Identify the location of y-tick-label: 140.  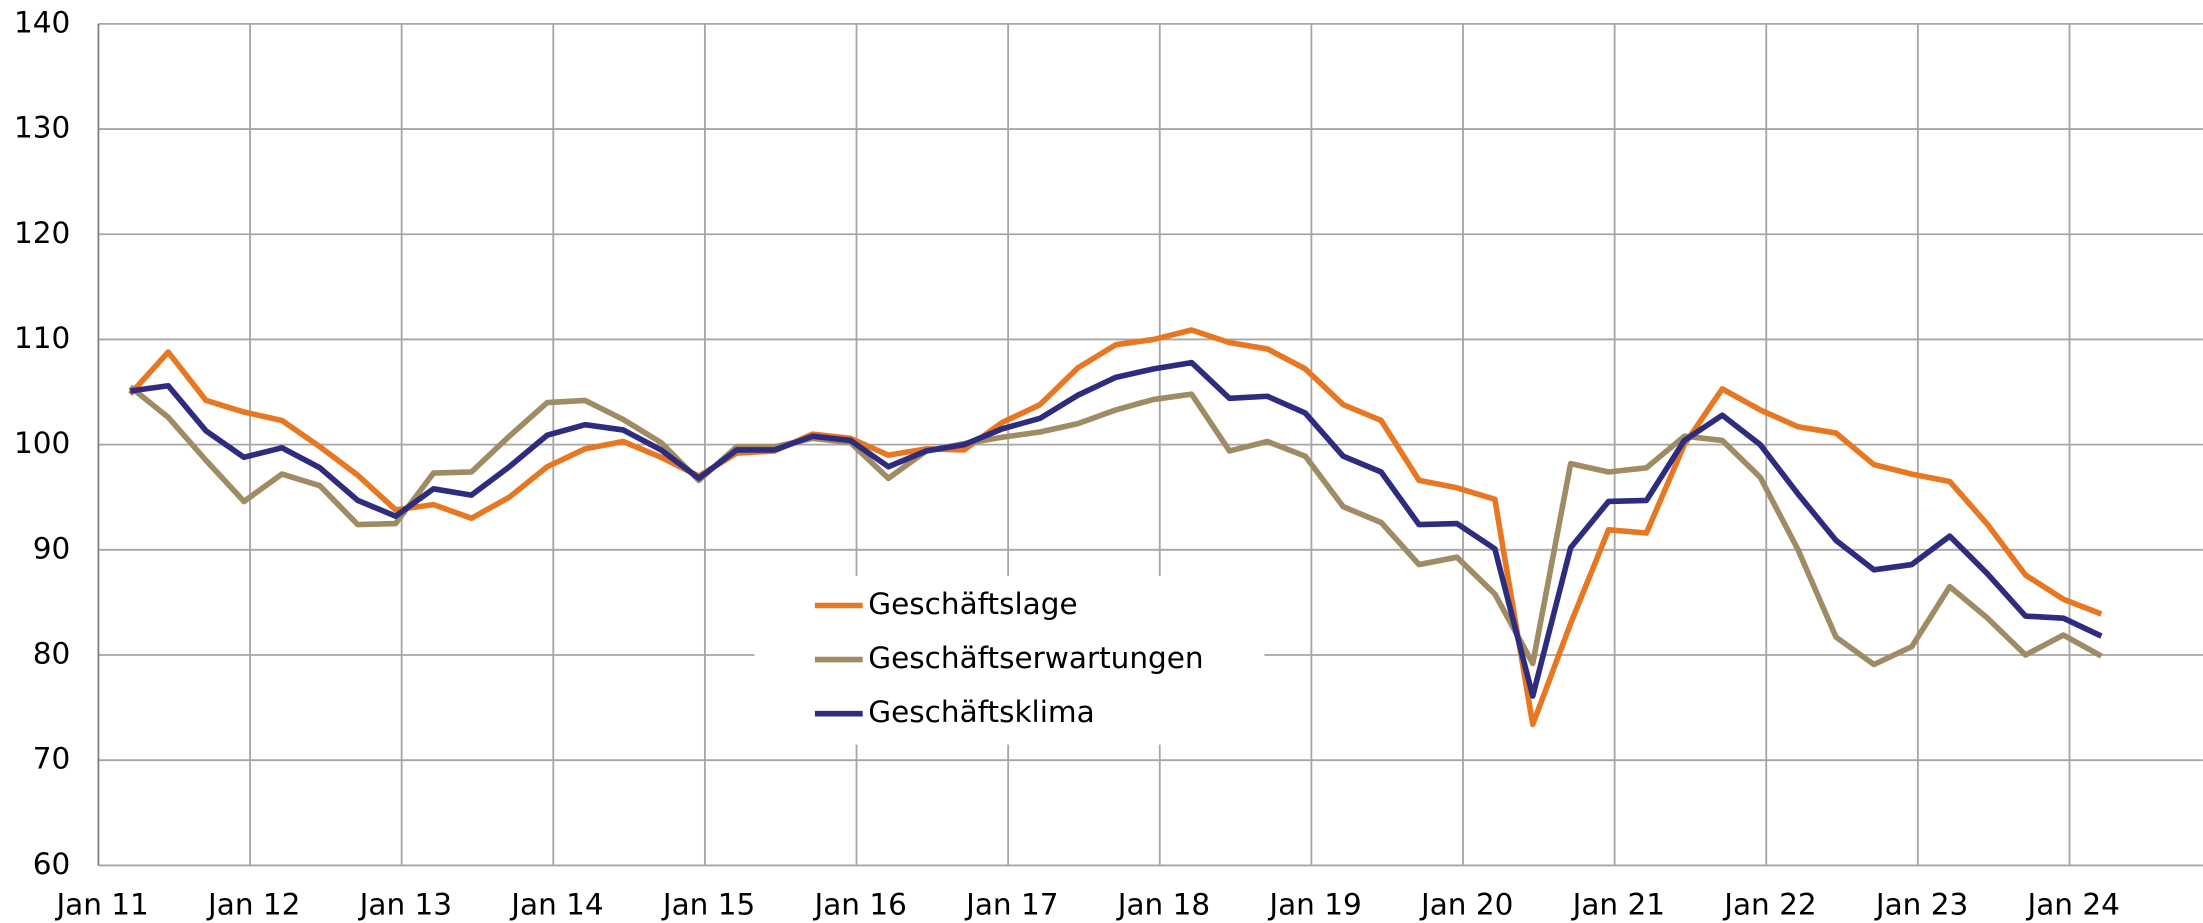
(42, 22).